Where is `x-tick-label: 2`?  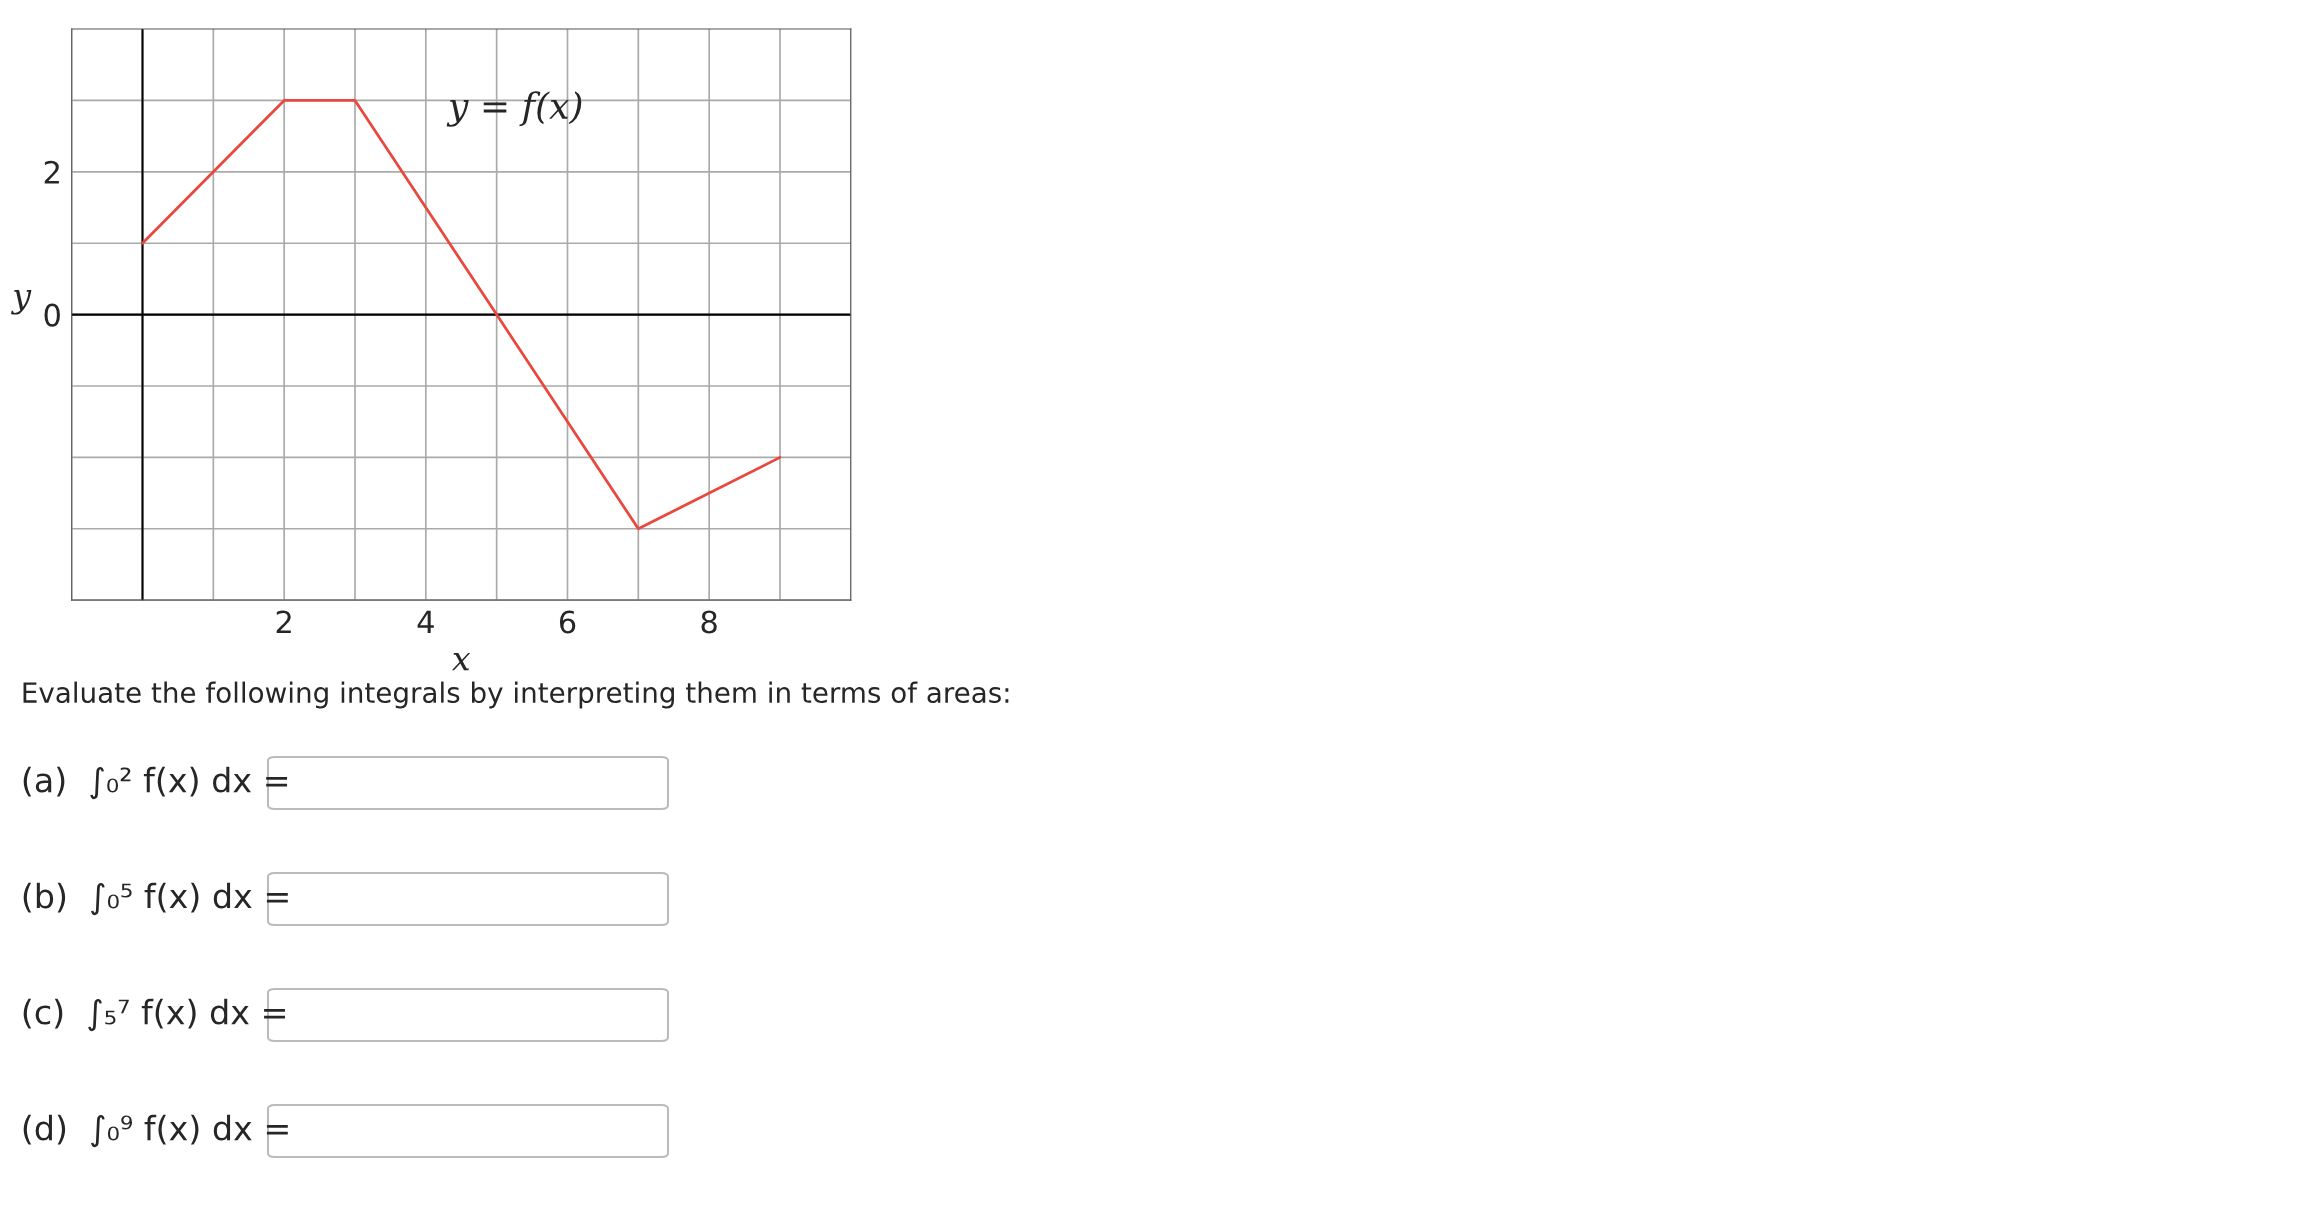
x-tick-label: 2 is located at coordinates (283, 622).